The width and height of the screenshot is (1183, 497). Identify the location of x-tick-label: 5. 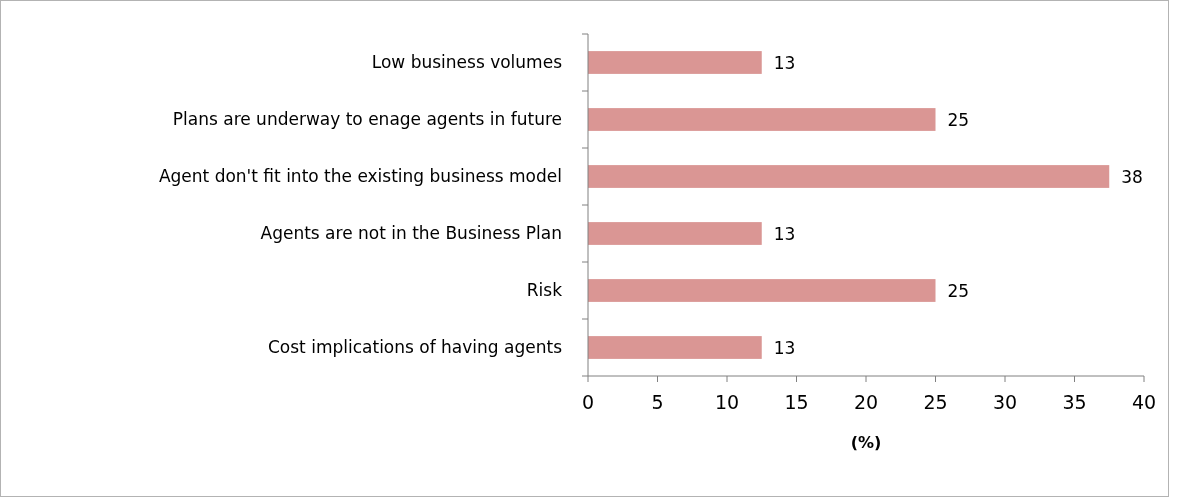
(657, 402).